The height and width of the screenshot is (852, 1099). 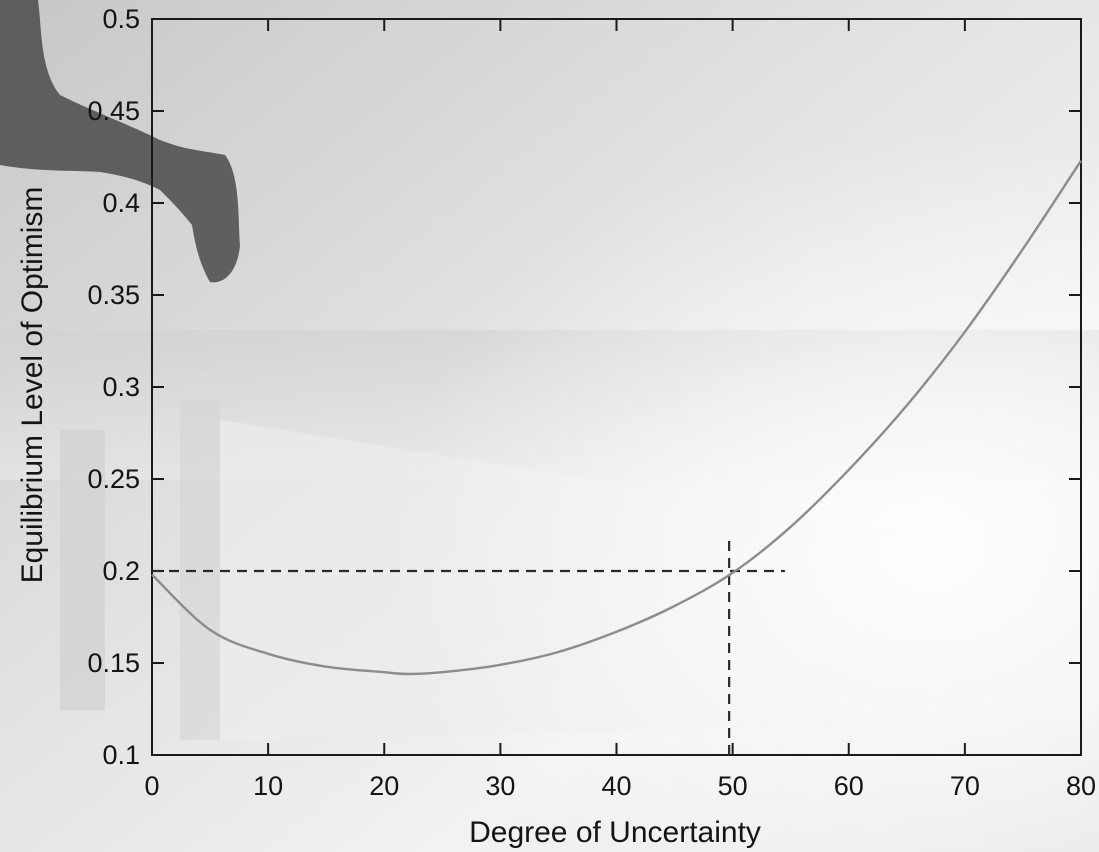 I want to click on y-tick-label: 0.2, so click(x=121, y=571).